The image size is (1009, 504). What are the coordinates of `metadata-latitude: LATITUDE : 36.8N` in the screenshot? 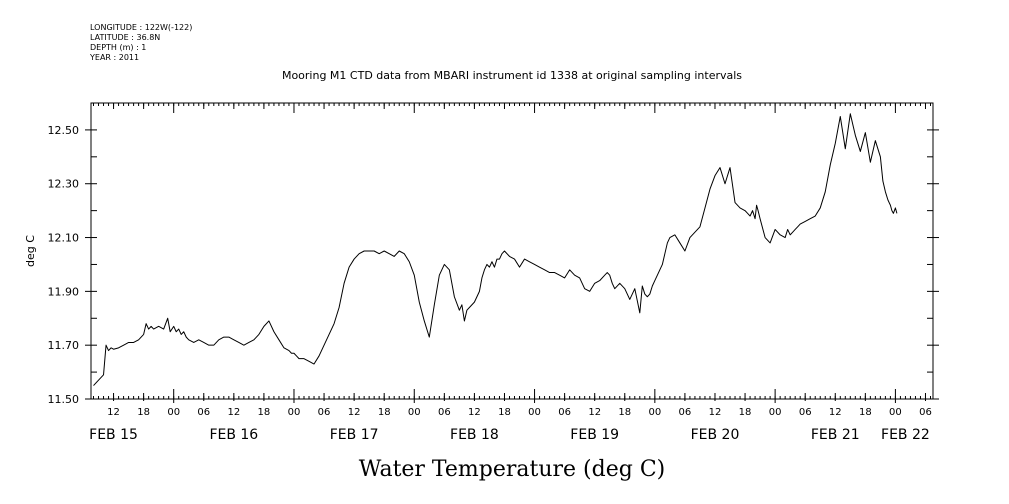 It's located at (125, 37).